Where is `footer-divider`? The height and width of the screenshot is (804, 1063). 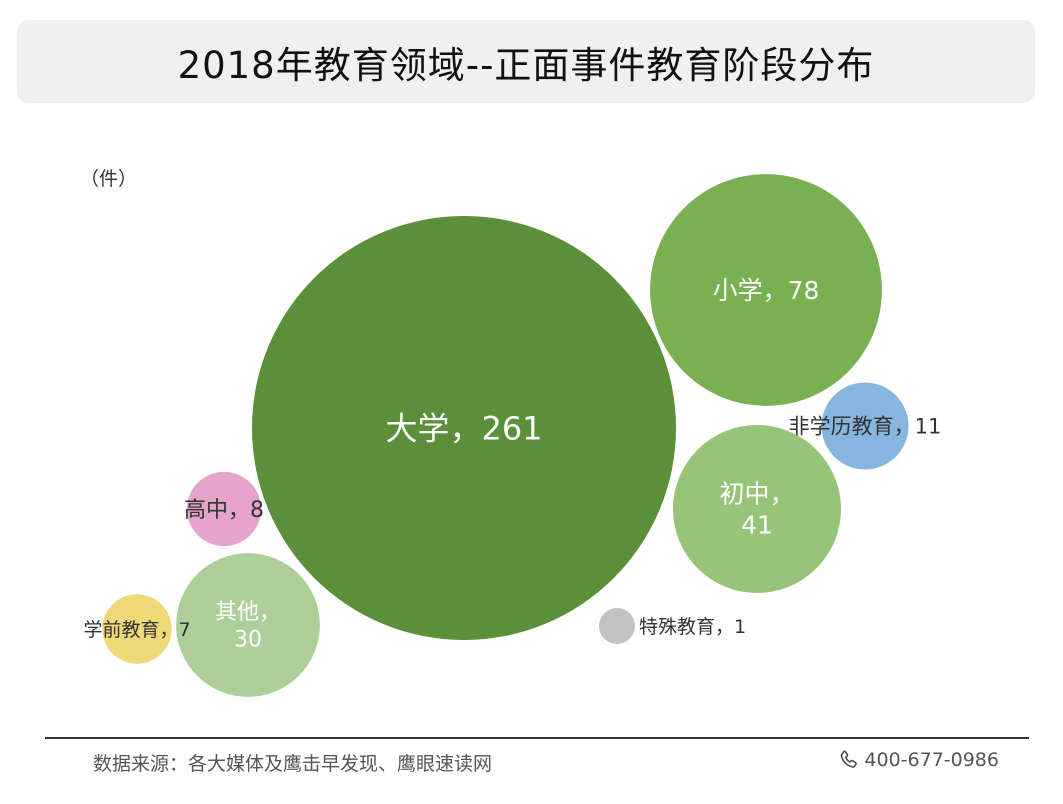
footer-divider is located at coordinates (537, 738).